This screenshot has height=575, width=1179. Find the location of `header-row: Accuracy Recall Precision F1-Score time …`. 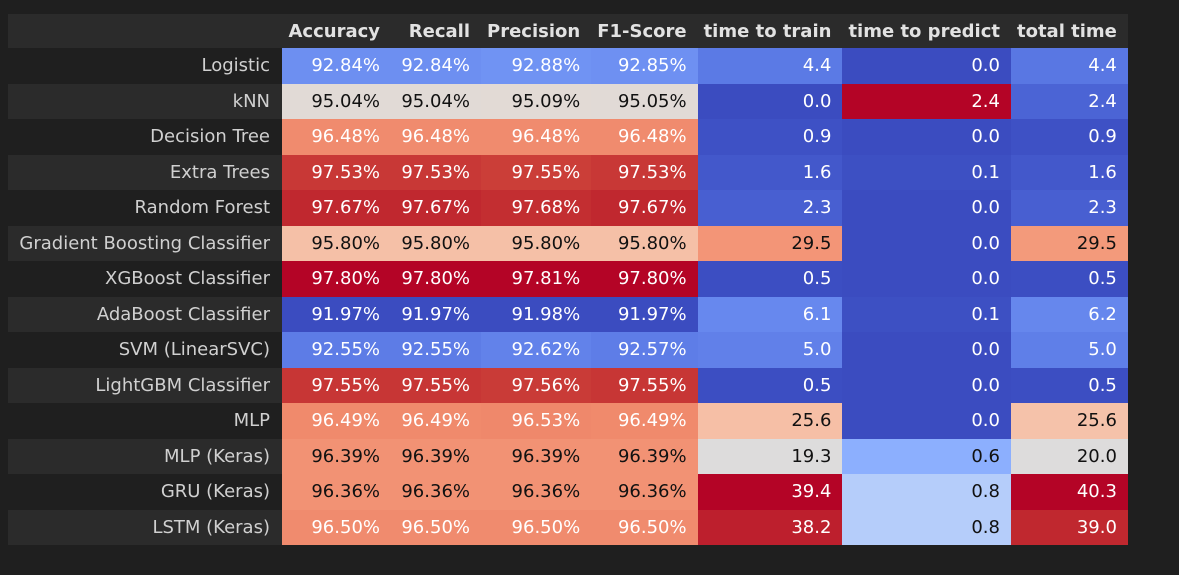

header-row: Accuracy Recall Precision F1-Score time … is located at coordinates (568, 31).